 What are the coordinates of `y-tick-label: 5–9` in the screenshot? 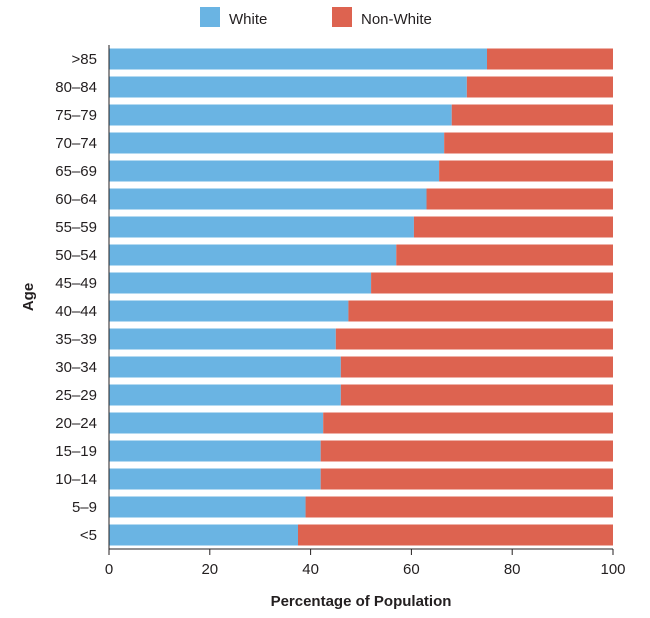 It's located at (84, 507).